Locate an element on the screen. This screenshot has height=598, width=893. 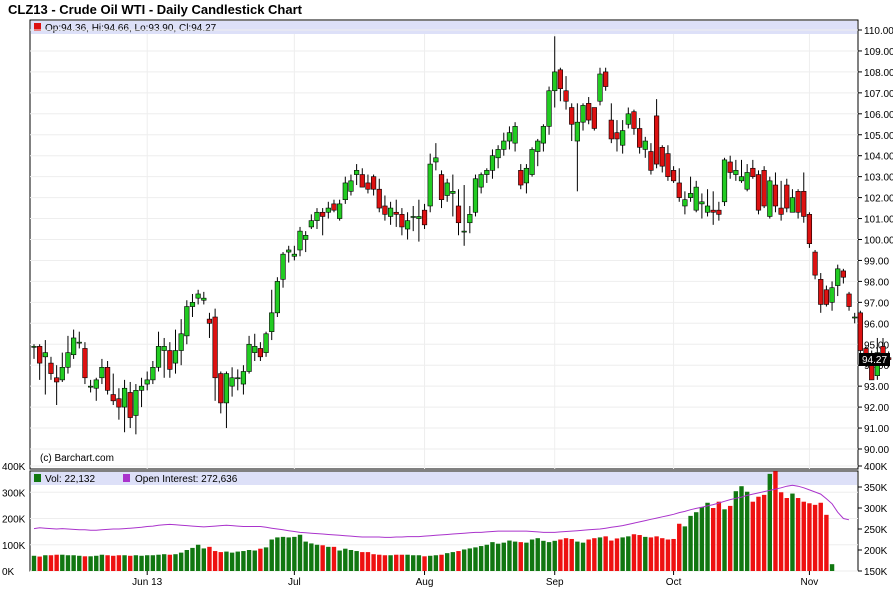
copyright-label: (c) Barchart.com is located at coordinates (77, 458).